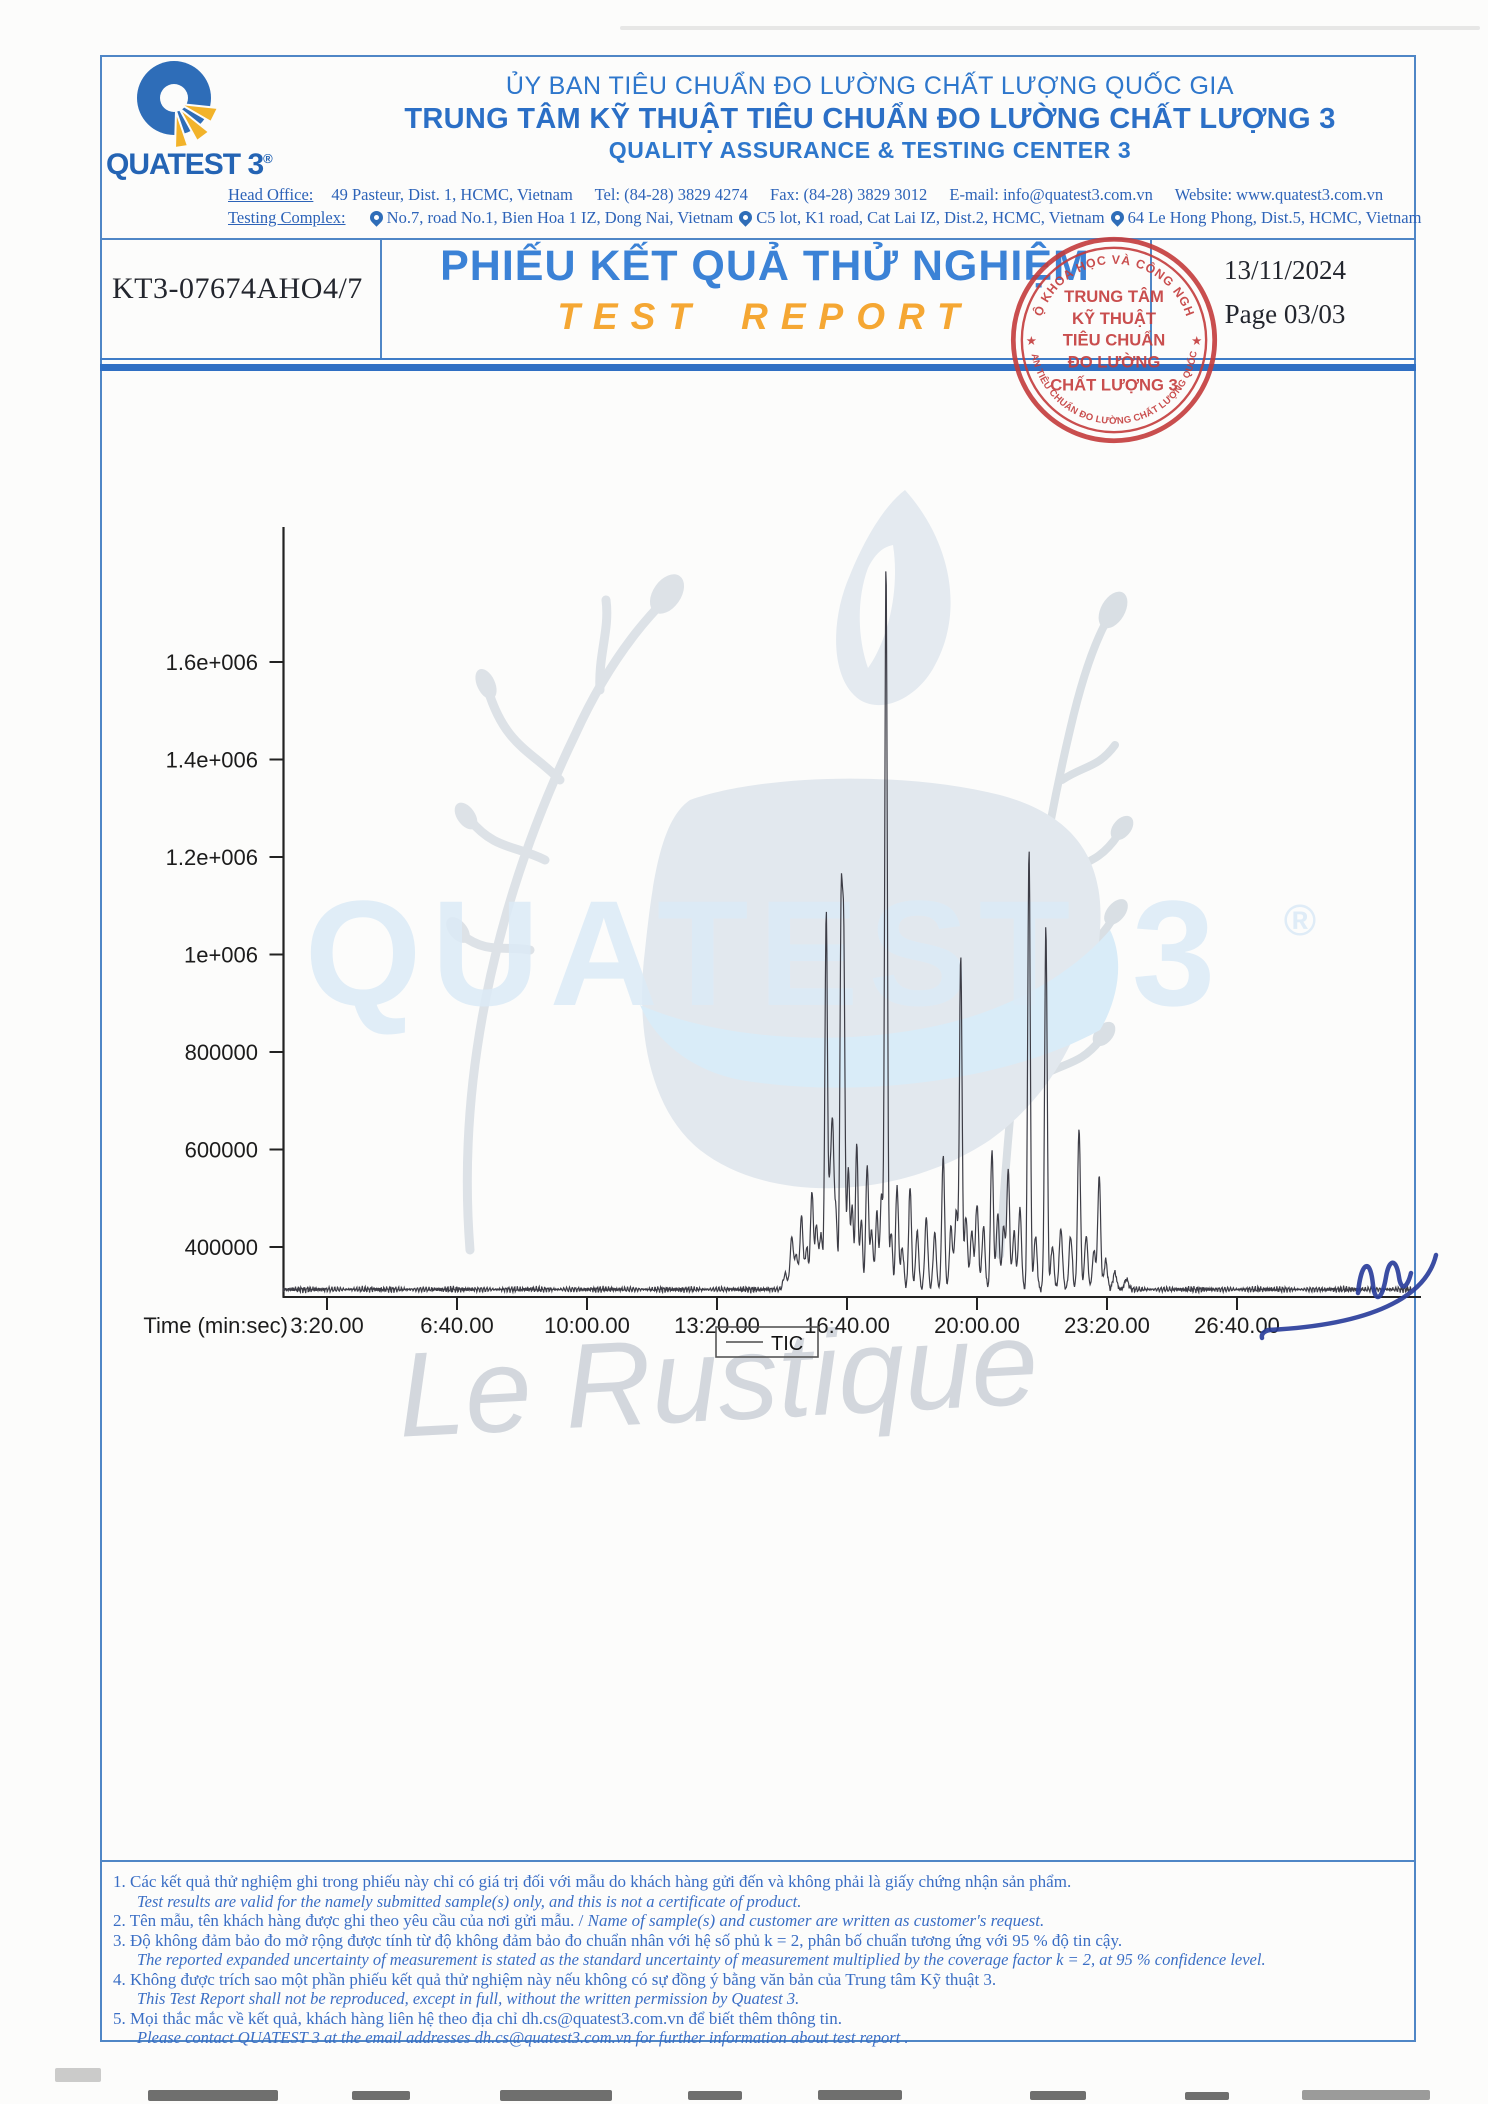 This screenshot has width=1488, height=2104. Describe the element at coordinates (1279, 194) in the screenshot. I see `website-url: Website: www.quatest3.com.vn` at that location.